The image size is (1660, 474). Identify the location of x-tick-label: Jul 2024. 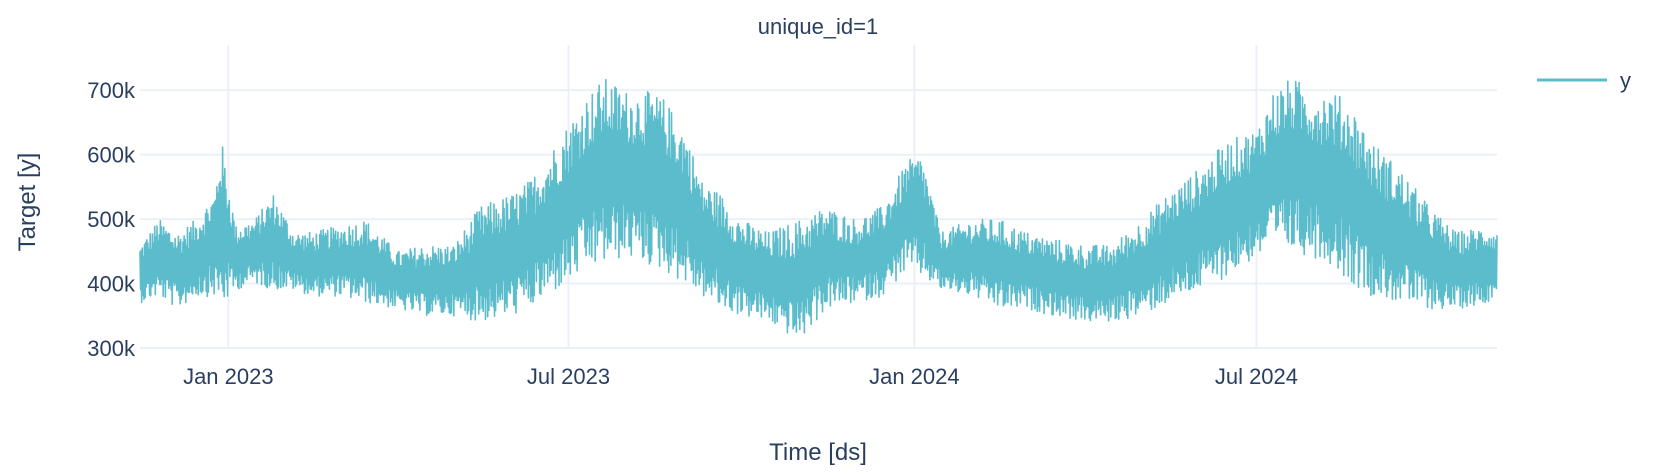
(1256, 376).